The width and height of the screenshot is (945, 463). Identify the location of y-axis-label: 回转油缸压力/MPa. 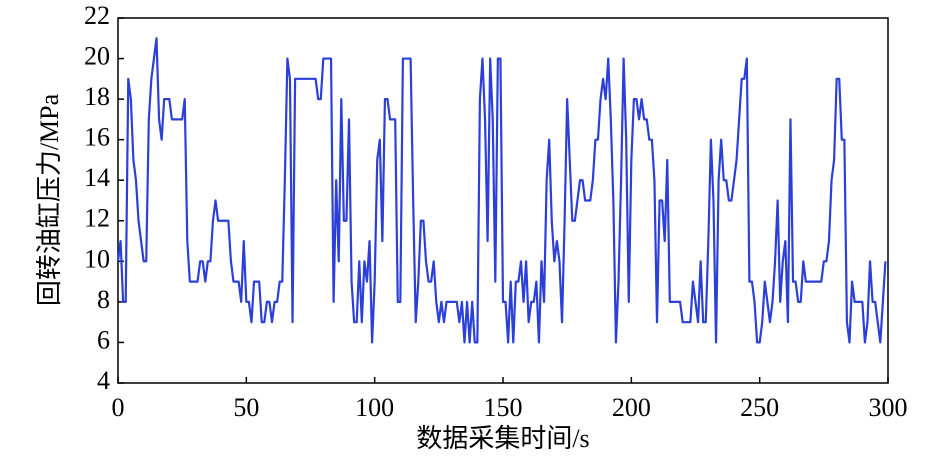
(49, 199).